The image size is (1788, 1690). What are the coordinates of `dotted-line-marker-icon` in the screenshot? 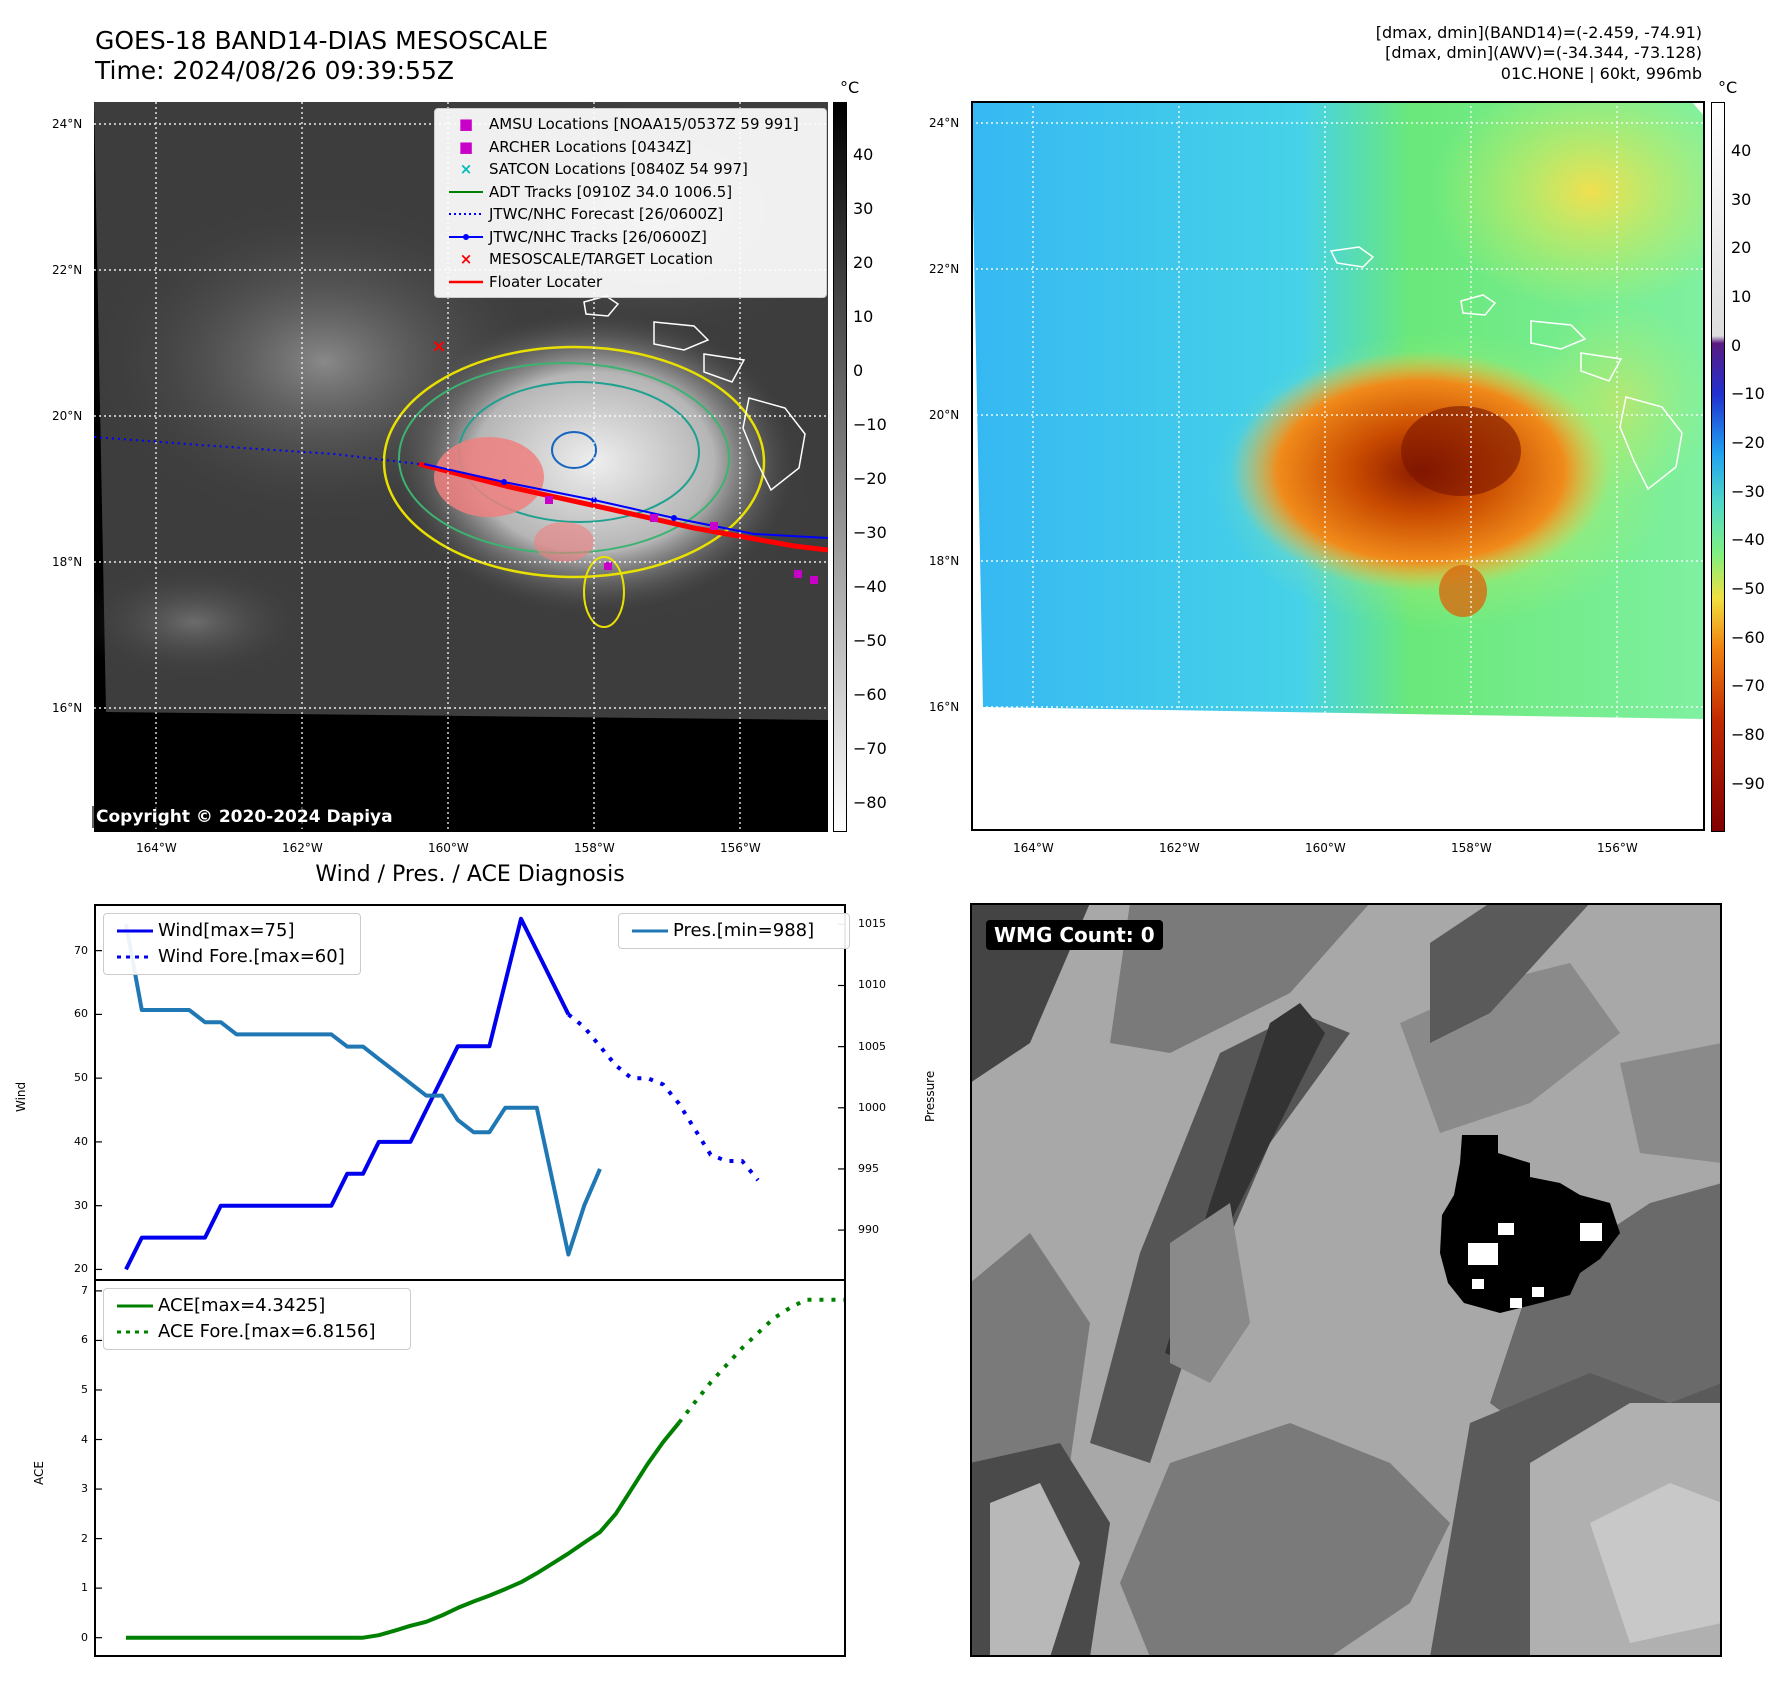 It's located at (466, 214).